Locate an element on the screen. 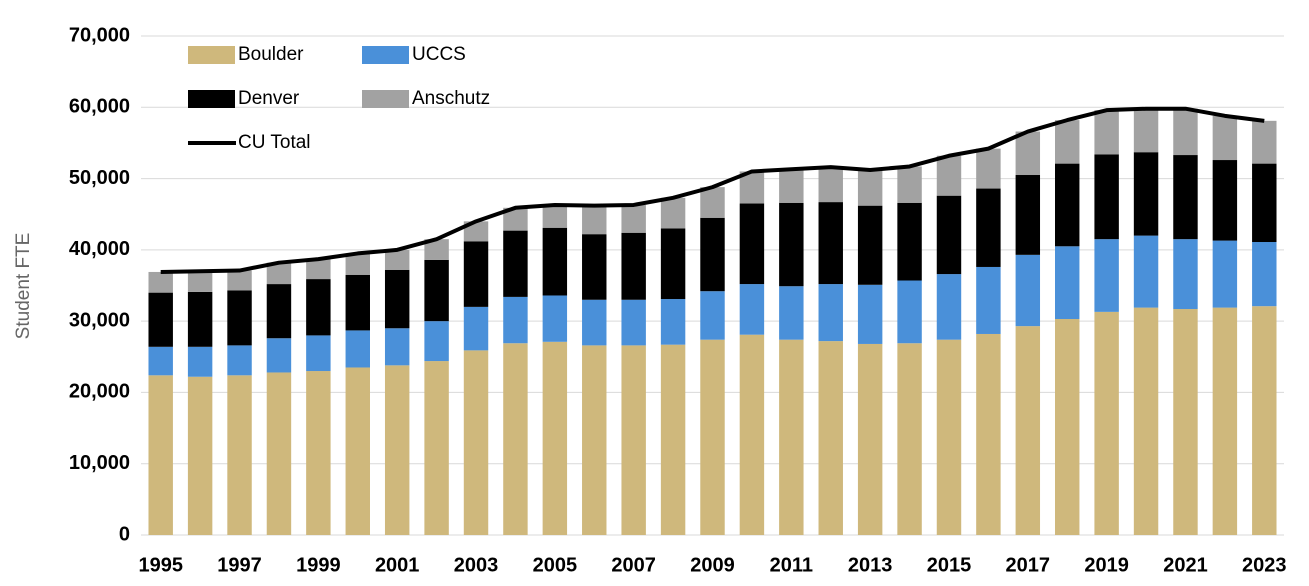 The image size is (1309, 586). x-tick-label: 2015 is located at coordinates (949, 565).